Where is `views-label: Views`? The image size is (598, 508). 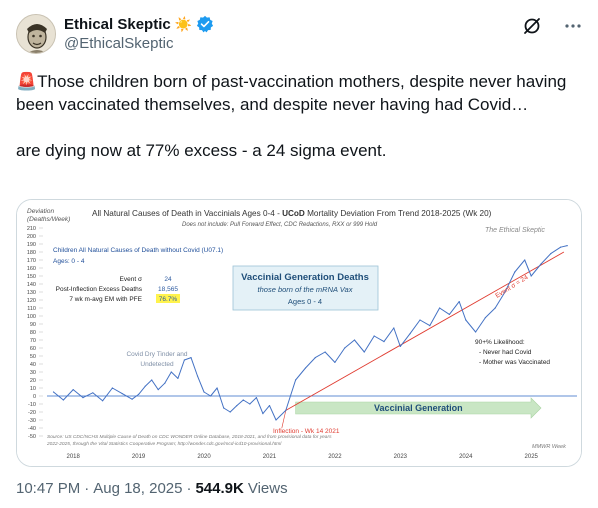 views-label: Views is located at coordinates (267, 488).